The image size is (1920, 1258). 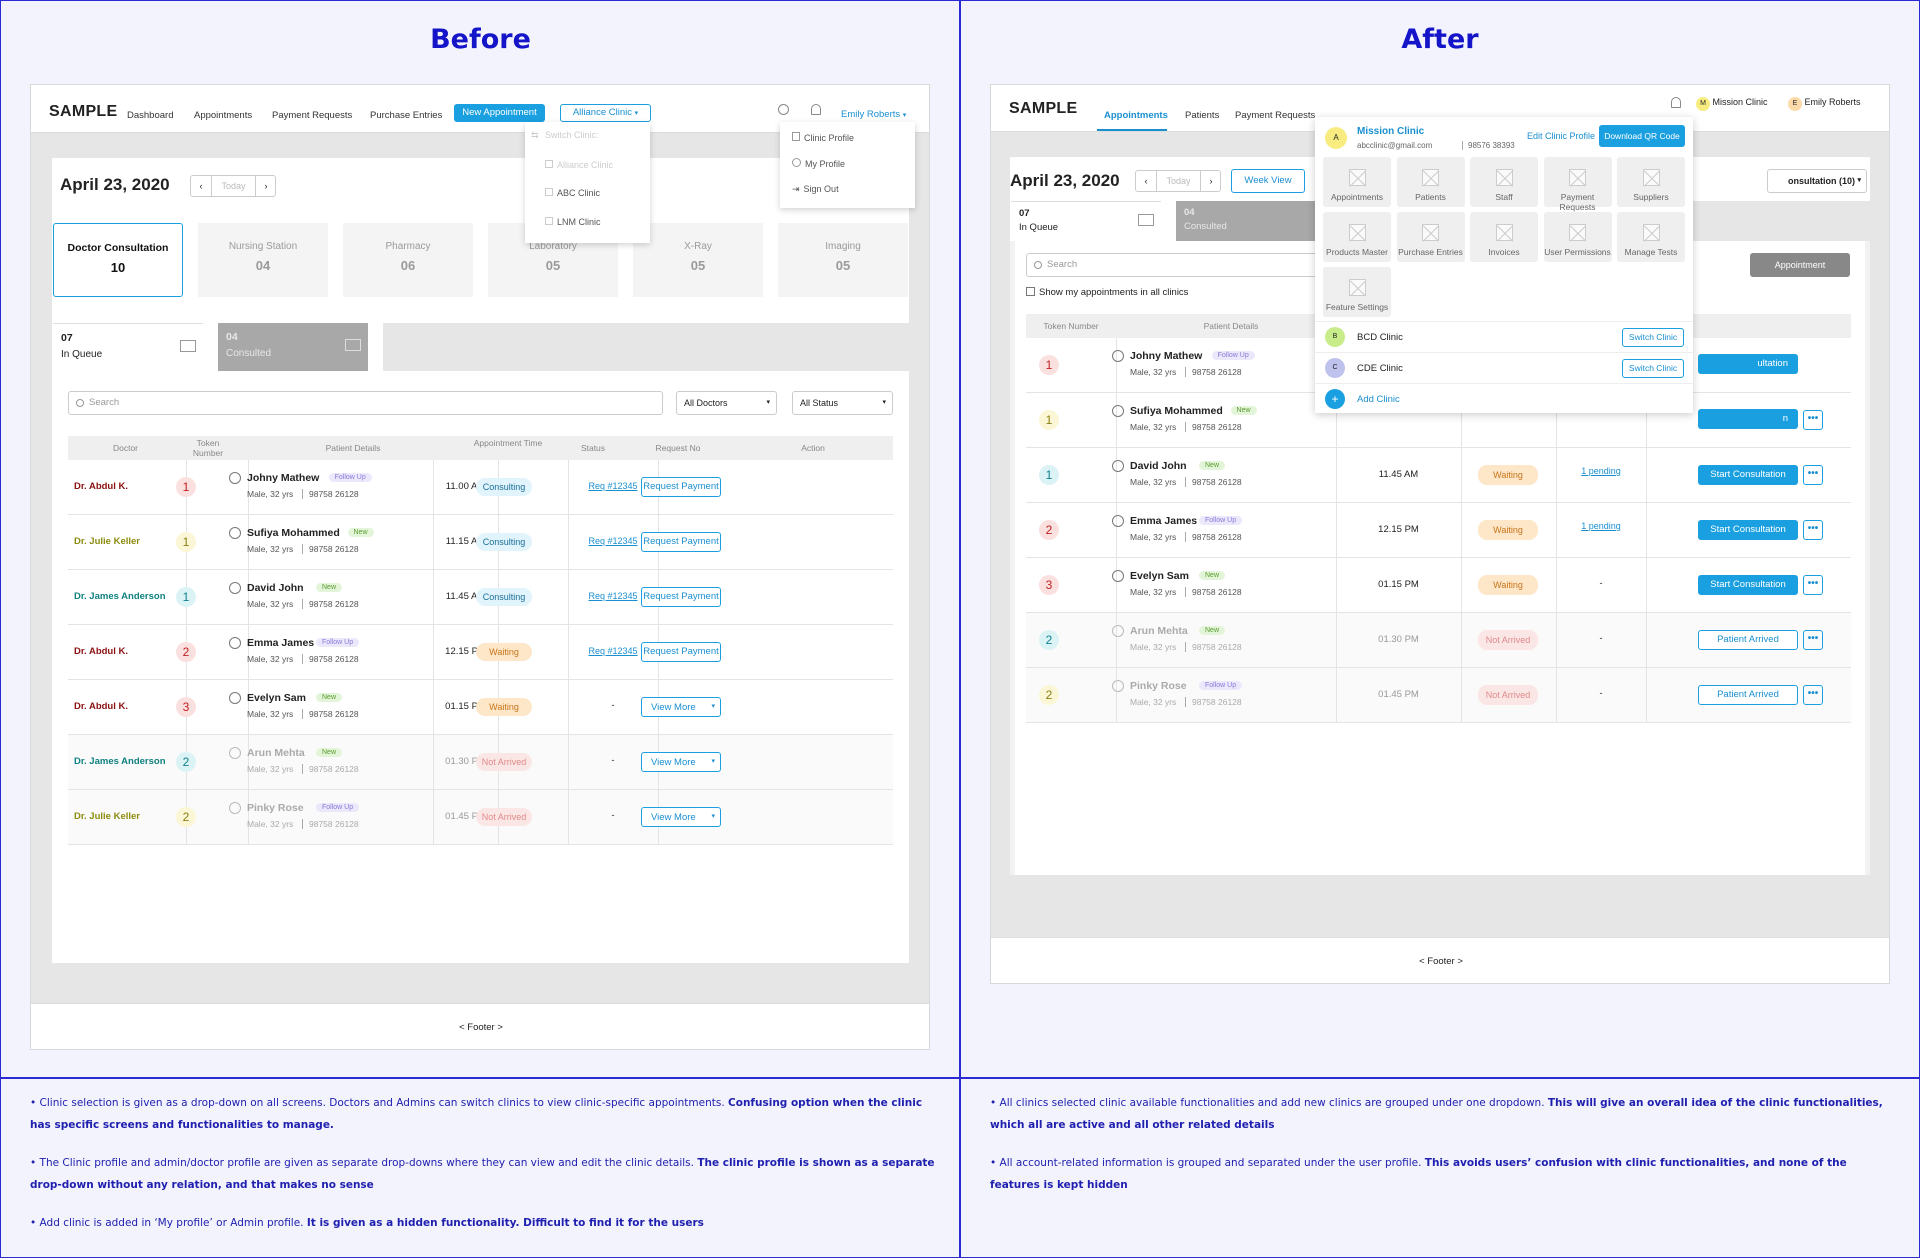 What do you see at coordinates (1202, 115) in the screenshot?
I see `nav-patients: Patients` at bounding box center [1202, 115].